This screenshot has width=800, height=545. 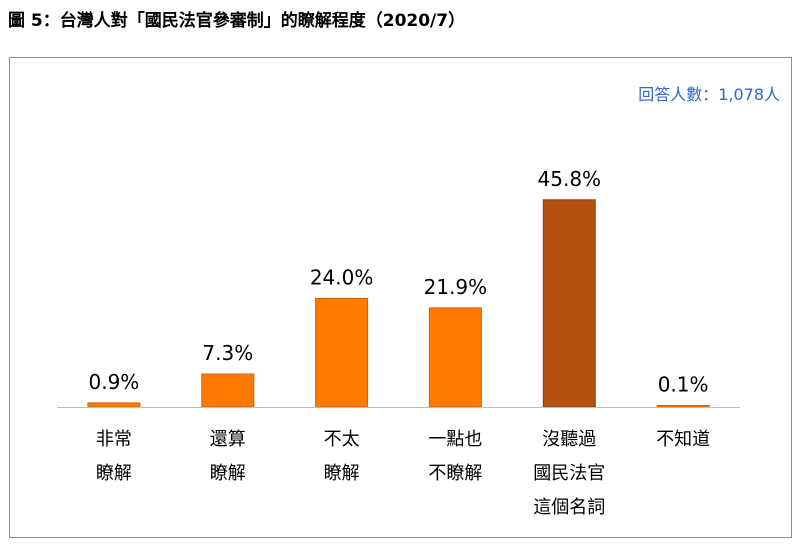 I want to click on category-label-4-line-2: 不瞭解, so click(x=455, y=473).